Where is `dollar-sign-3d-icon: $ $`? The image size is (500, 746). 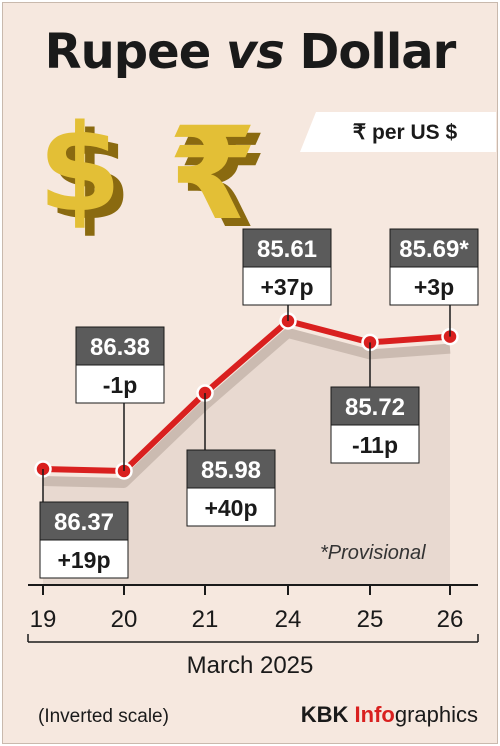
dollar-sign-3d-icon: $ $ is located at coordinates (85, 173).